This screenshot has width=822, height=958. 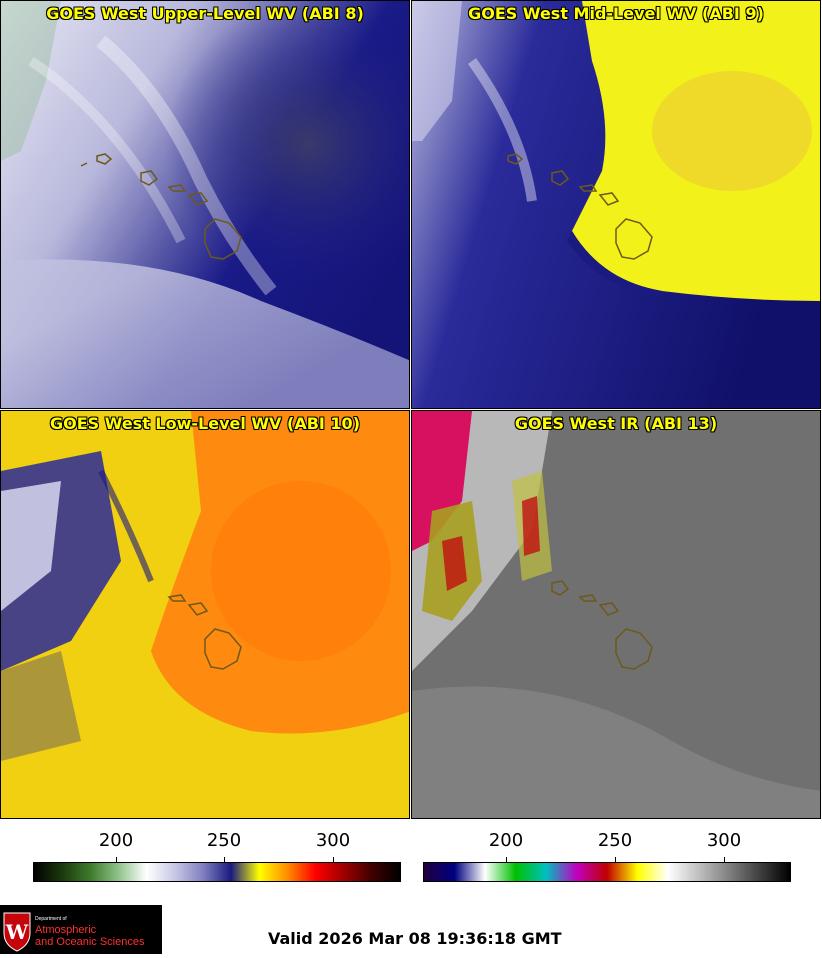 What do you see at coordinates (724, 840) in the screenshot?
I see `ir-tick-label: 300` at bounding box center [724, 840].